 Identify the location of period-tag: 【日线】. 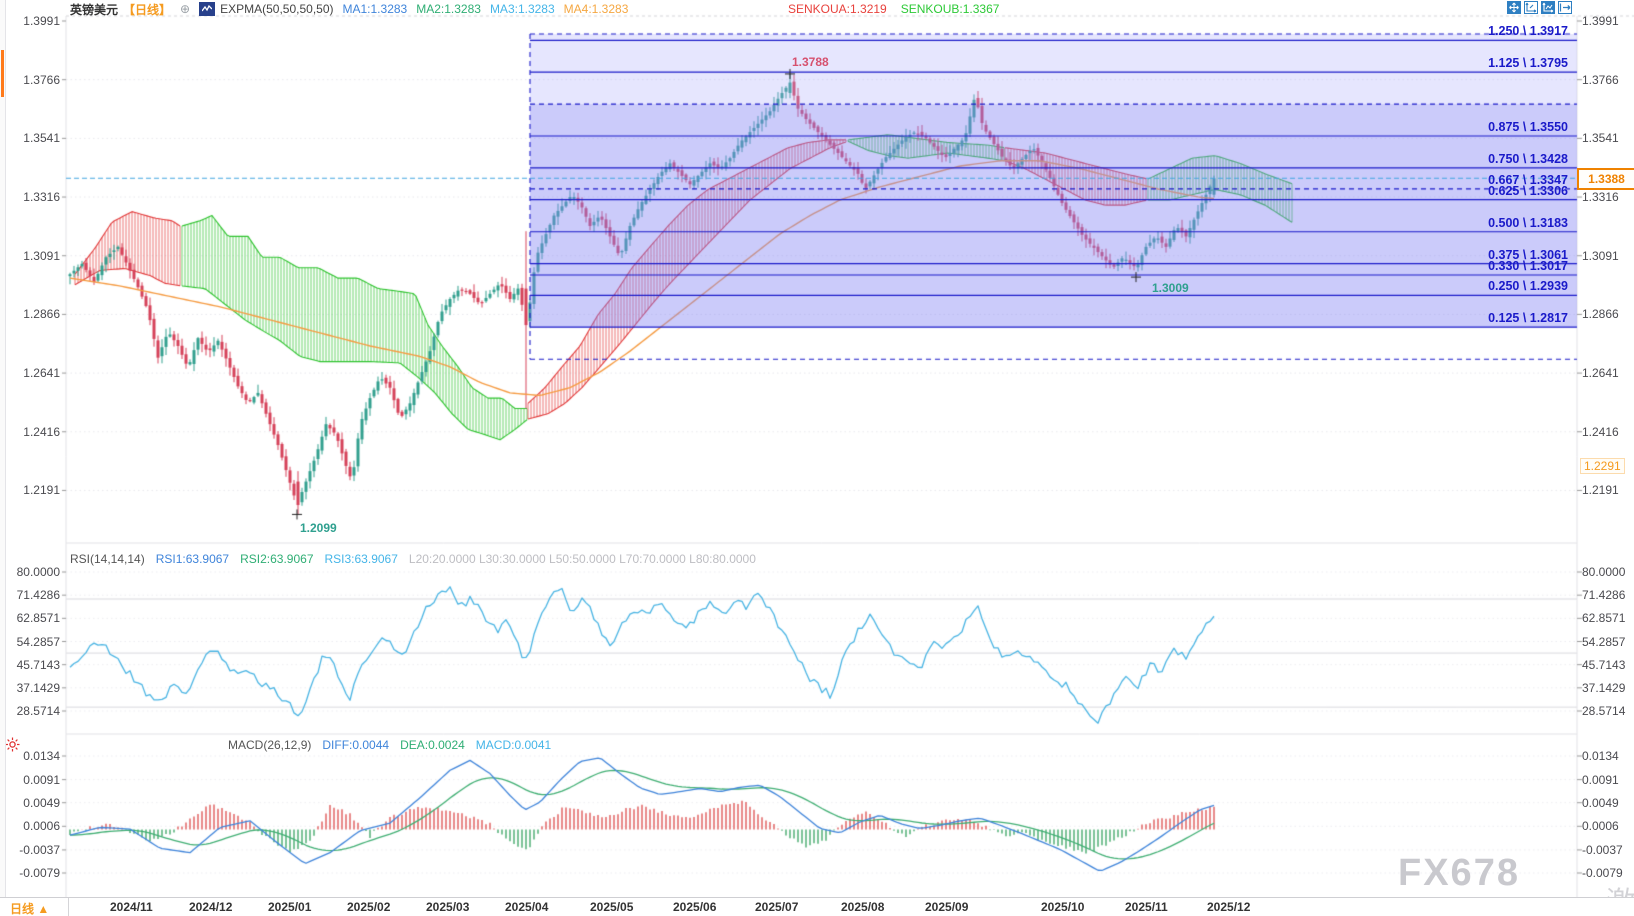
(147, 9).